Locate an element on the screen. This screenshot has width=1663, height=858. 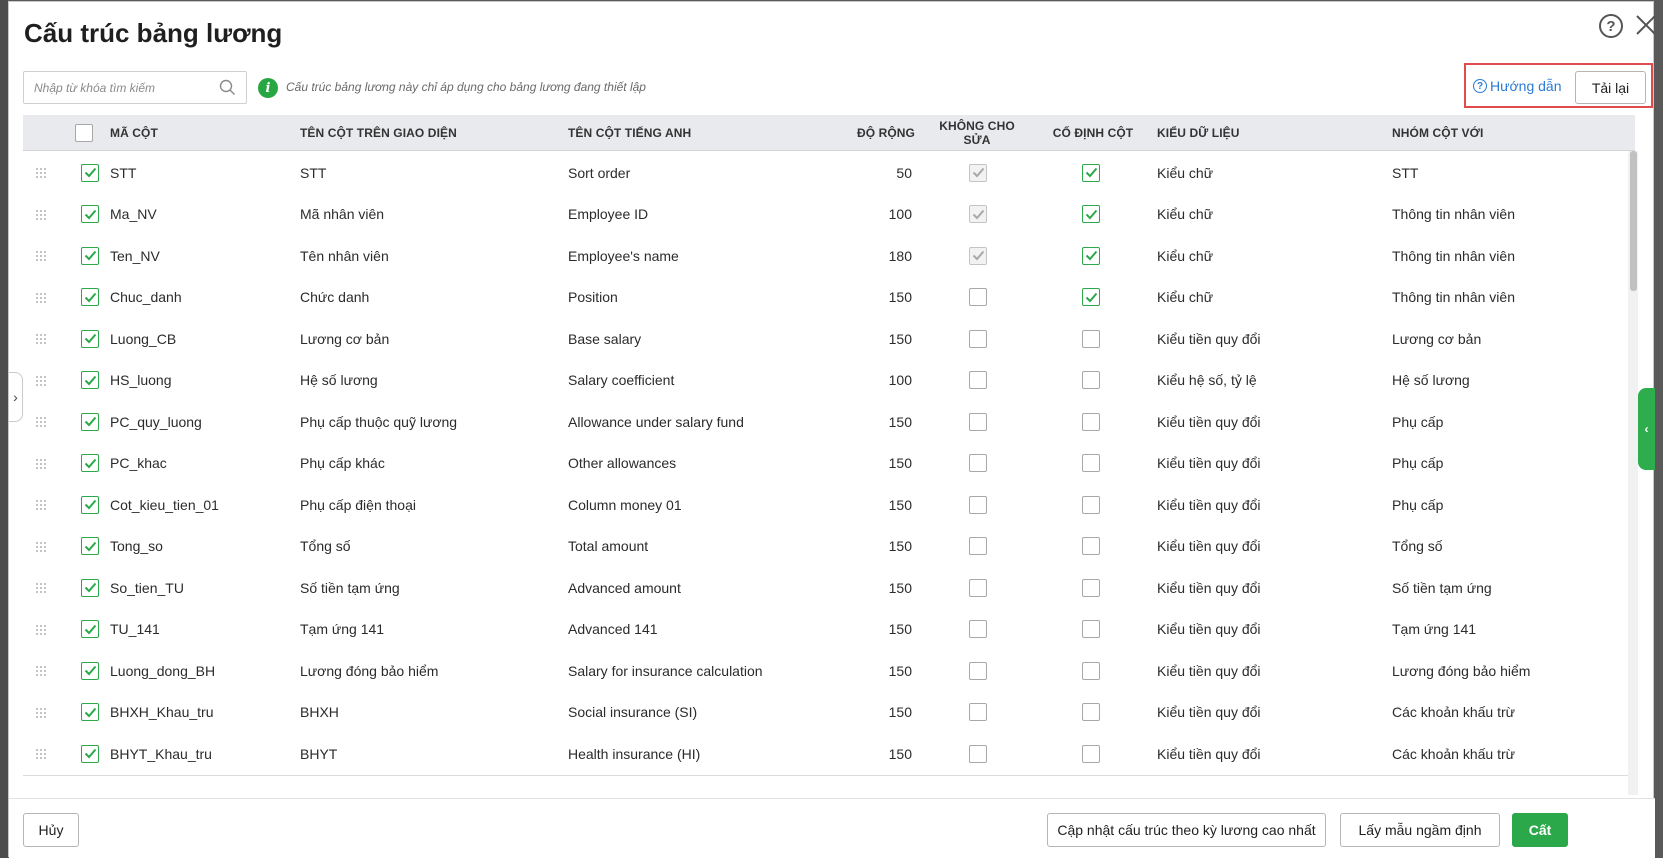
cell-en-name: Employee's name is located at coordinates (623, 255).